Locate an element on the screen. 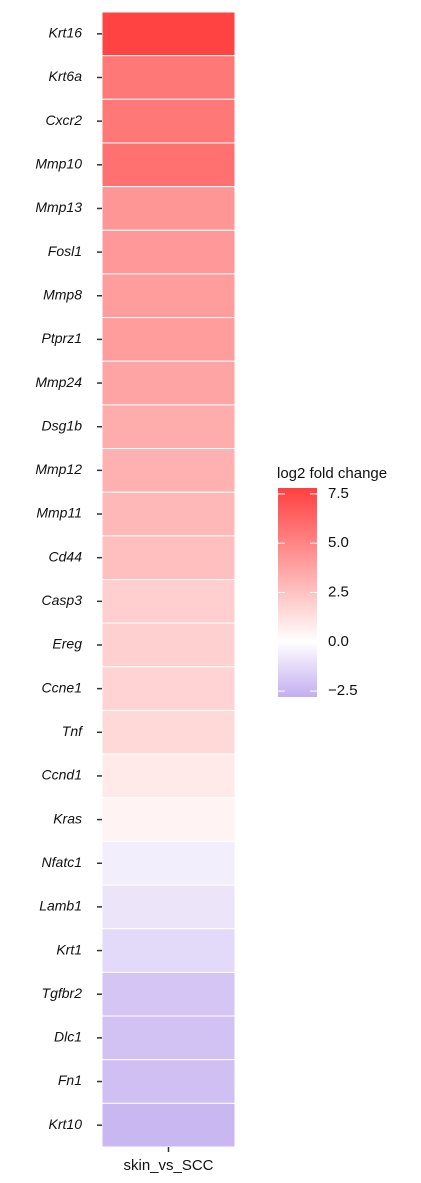 The width and height of the screenshot is (421, 1183). legend-tick-label: 7.5 is located at coordinates (338, 493).